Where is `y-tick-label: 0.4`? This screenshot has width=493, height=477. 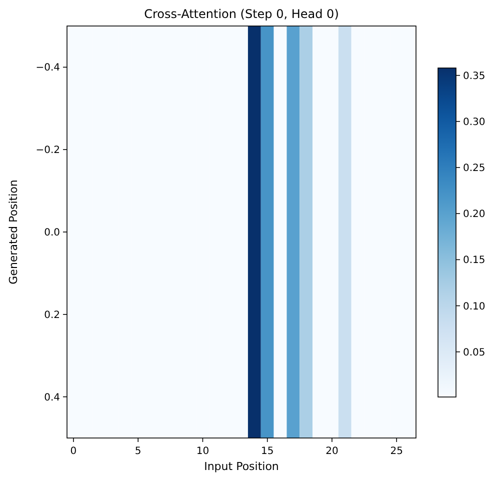 y-tick-label: 0.4 is located at coordinates (52, 398).